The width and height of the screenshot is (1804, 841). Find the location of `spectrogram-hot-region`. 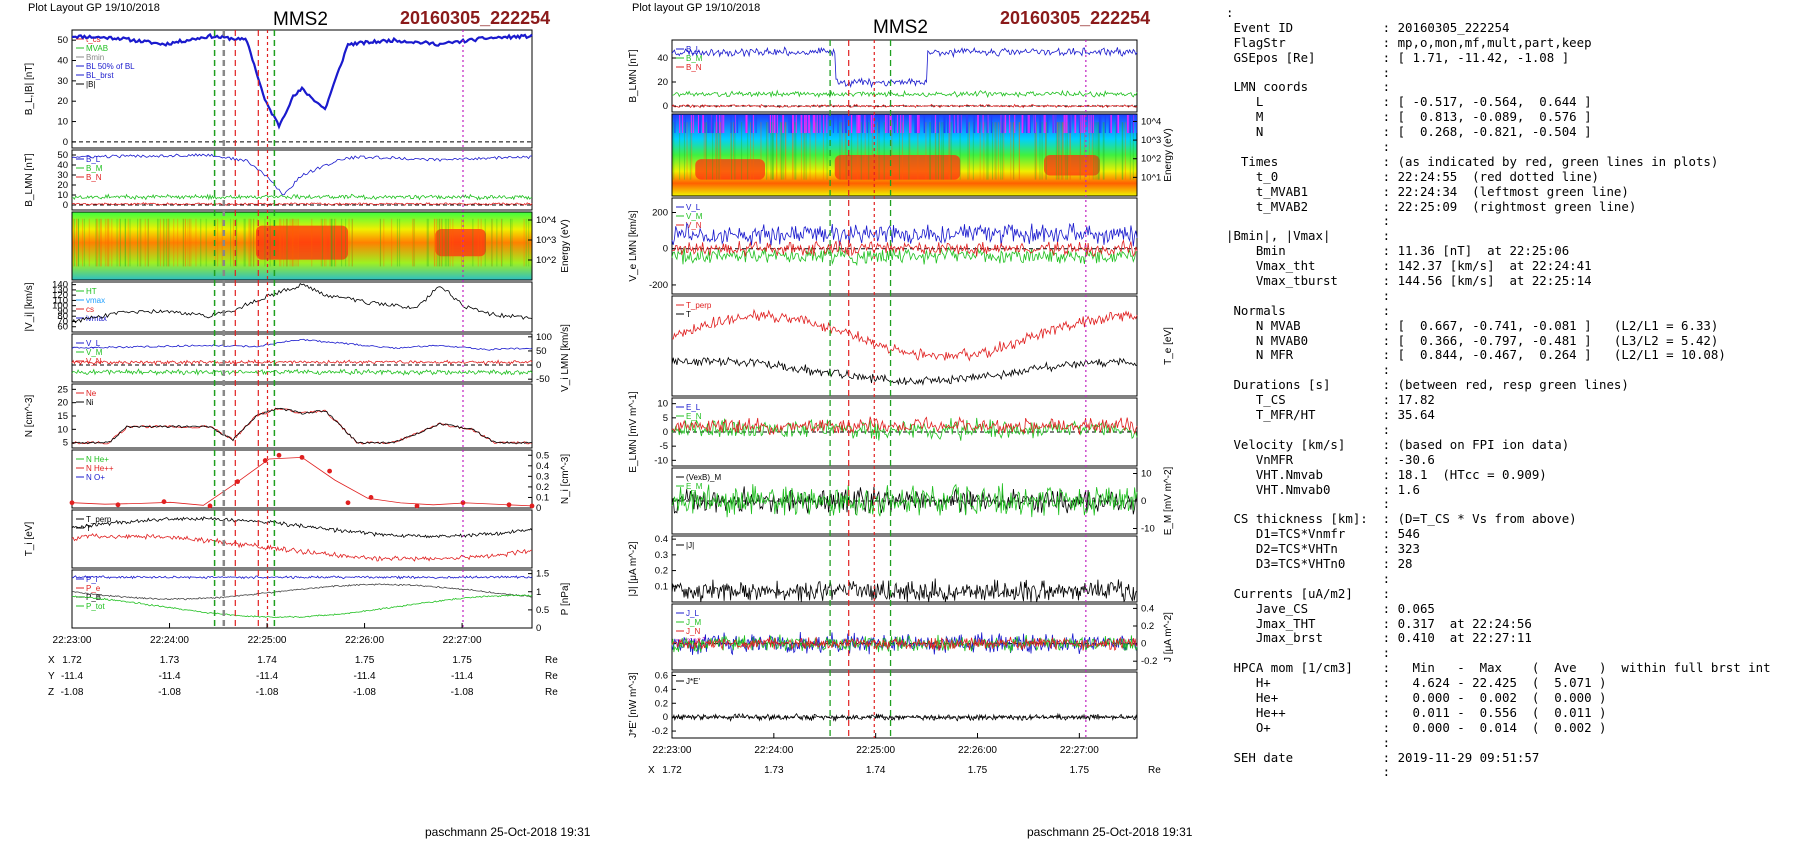

spectrogram-hot-region is located at coordinates (460, 243).